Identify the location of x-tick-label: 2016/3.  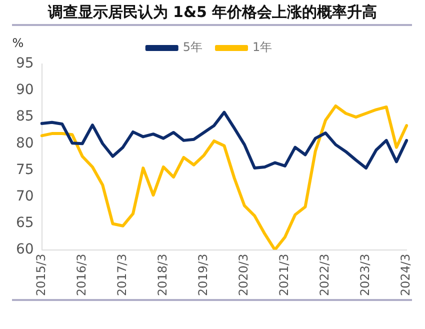
(81, 275).